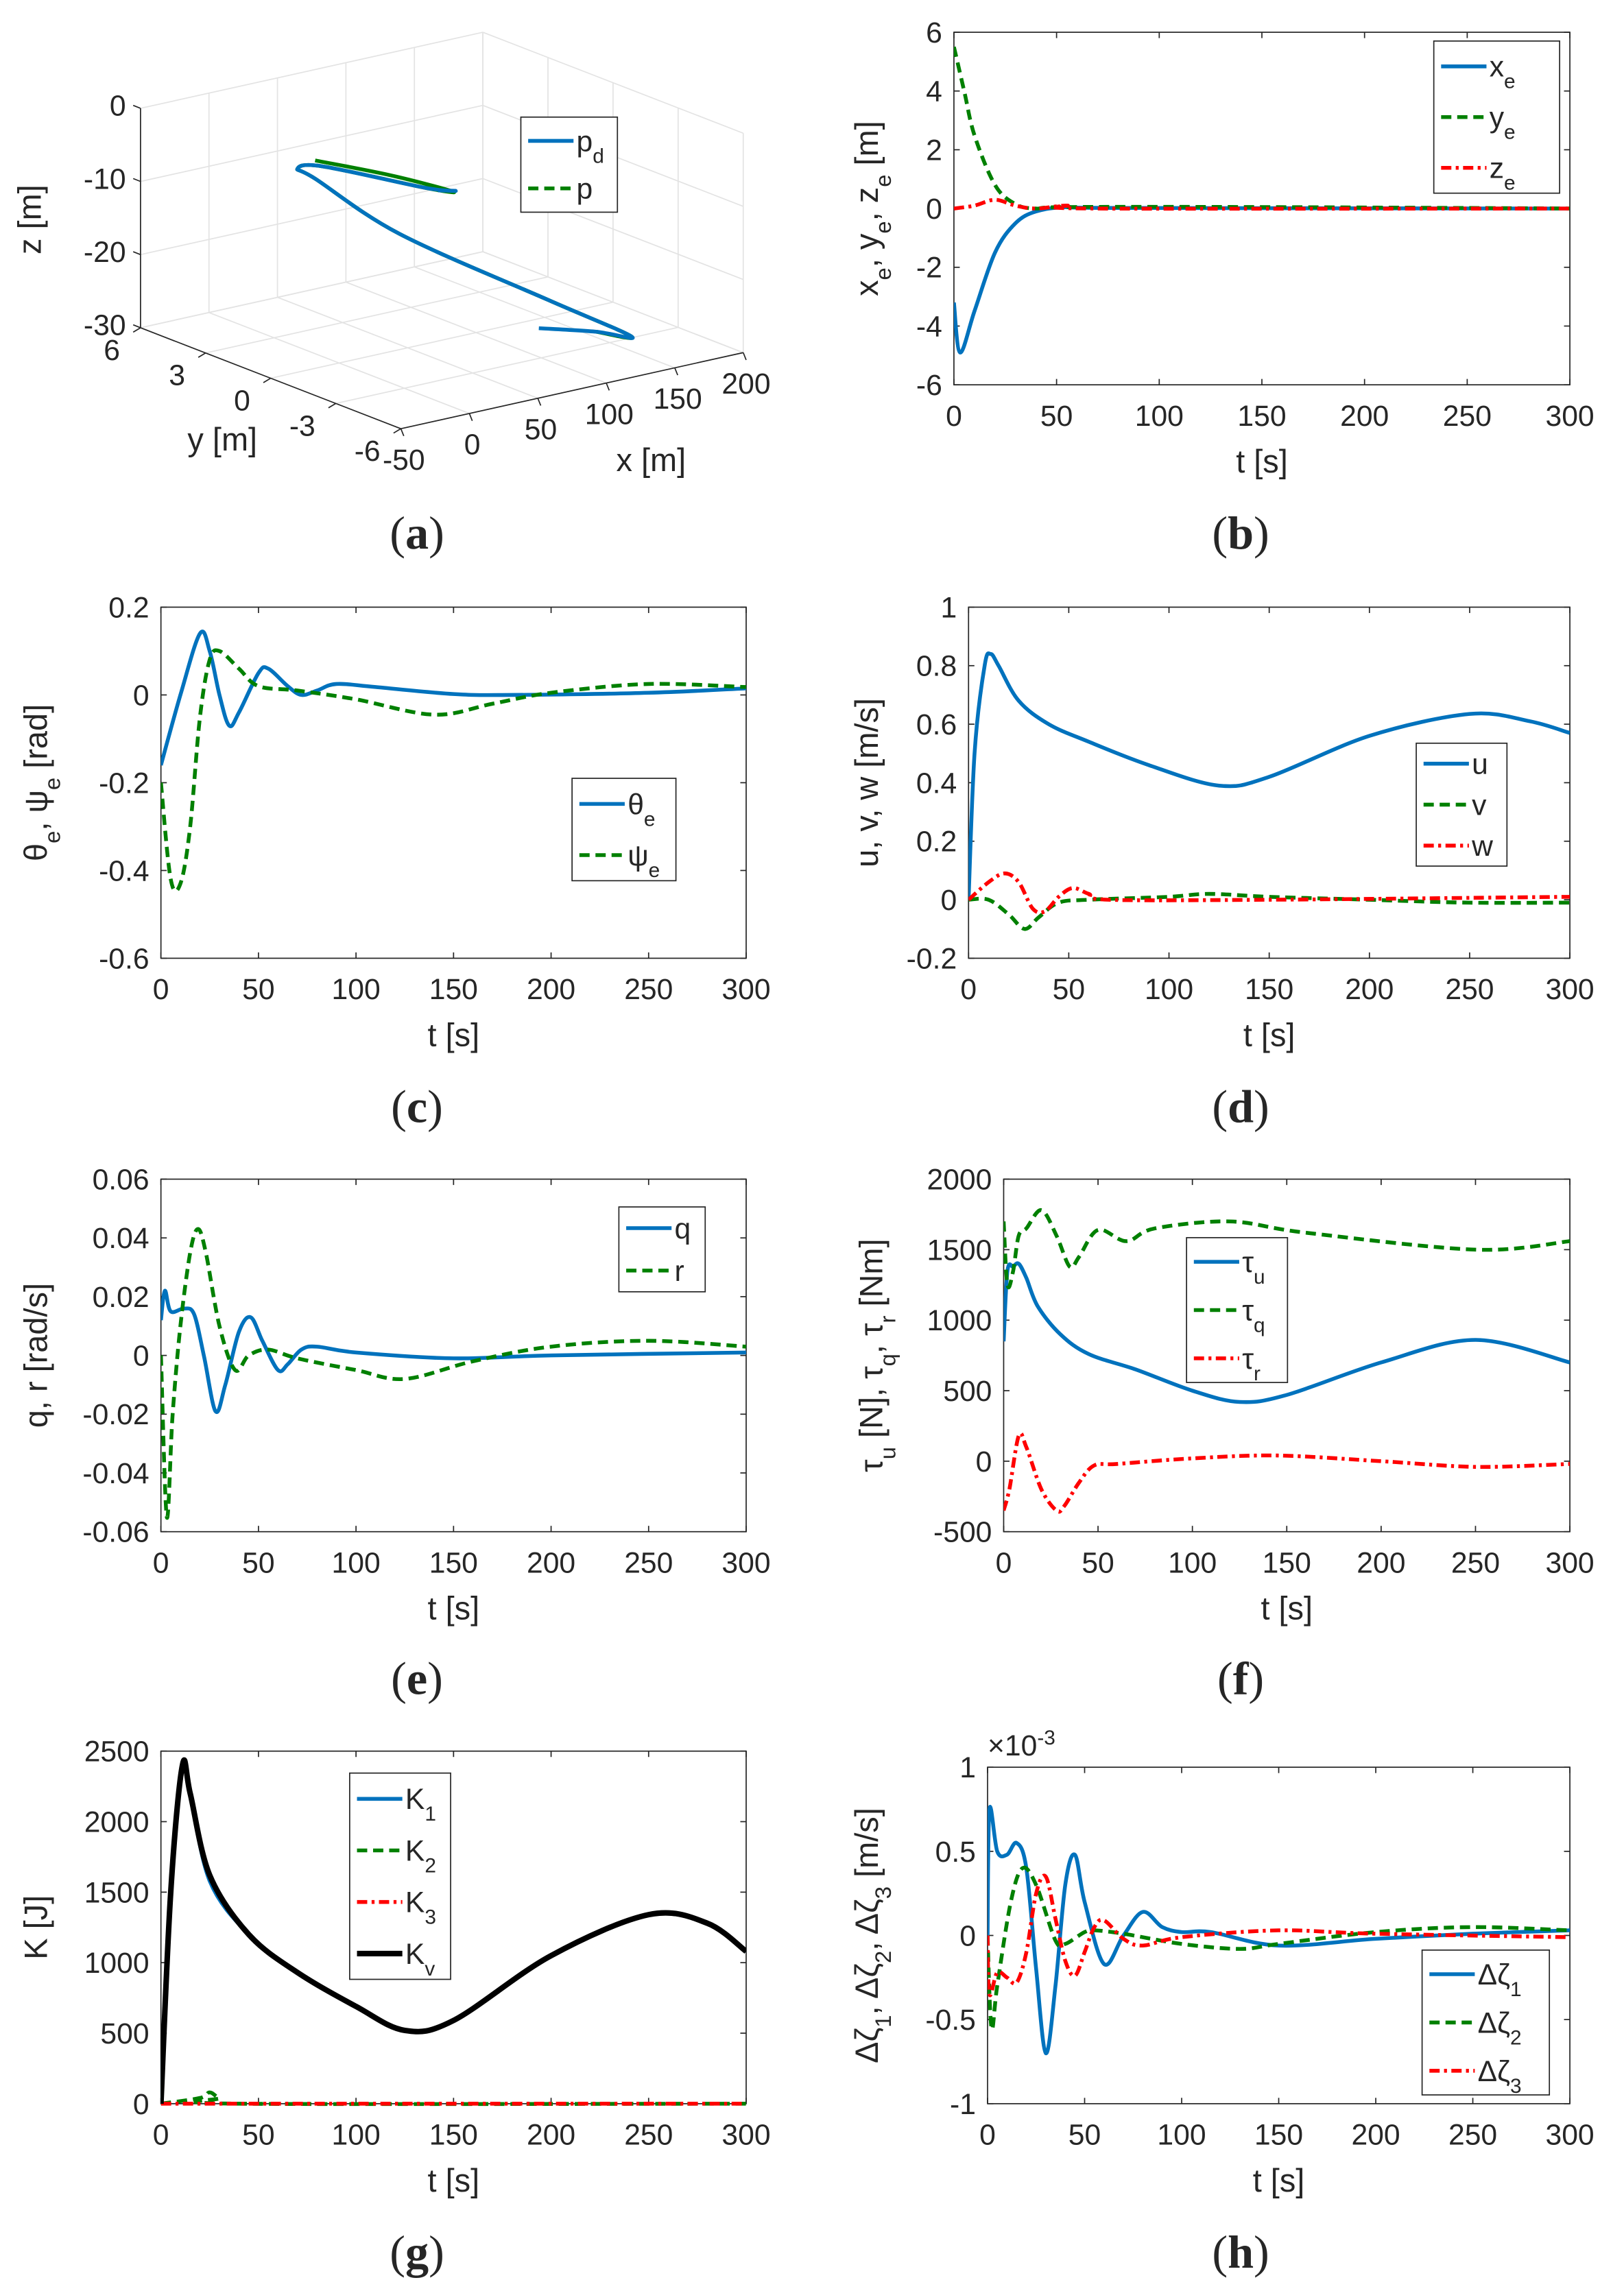  Describe the element at coordinates (454, 1927) in the screenshot. I see `axes-box` at that location.